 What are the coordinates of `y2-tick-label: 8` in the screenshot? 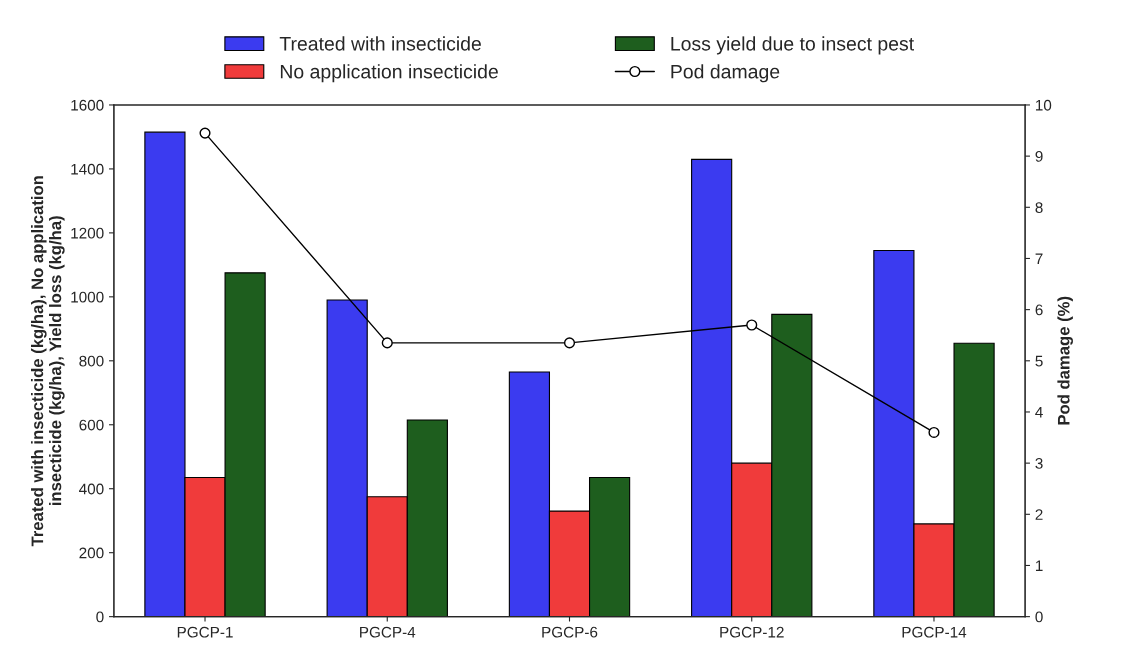 It's located at (1039, 207).